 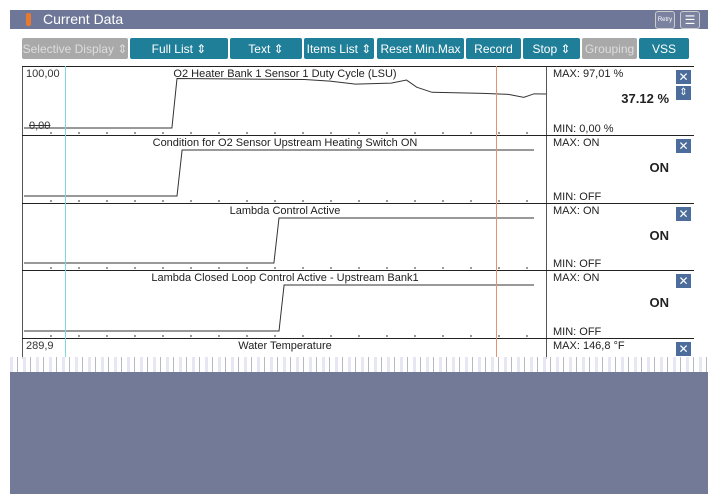 What do you see at coordinates (179, 48) in the screenshot?
I see `toolbar-button-full-list: Full List ⇕` at bounding box center [179, 48].